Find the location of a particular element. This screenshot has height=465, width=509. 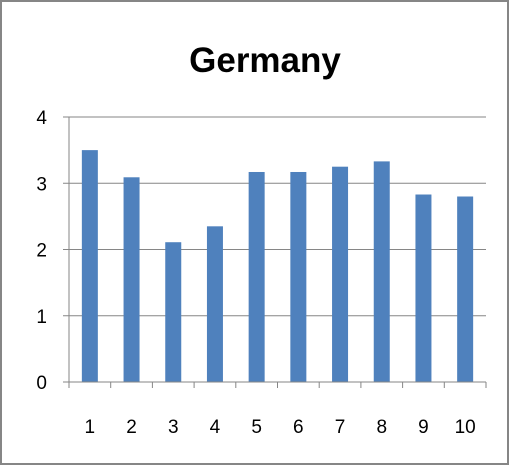

x-tick-label: 2 is located at coordinates (131, 427).